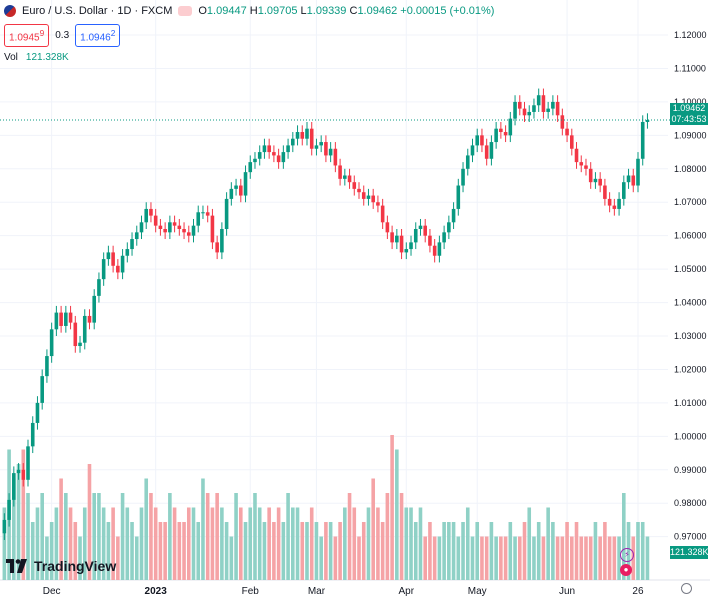 The width and height of the screenshot is (710, 605). I want to click on lightning-icon: ⚡, so click(627, 555).